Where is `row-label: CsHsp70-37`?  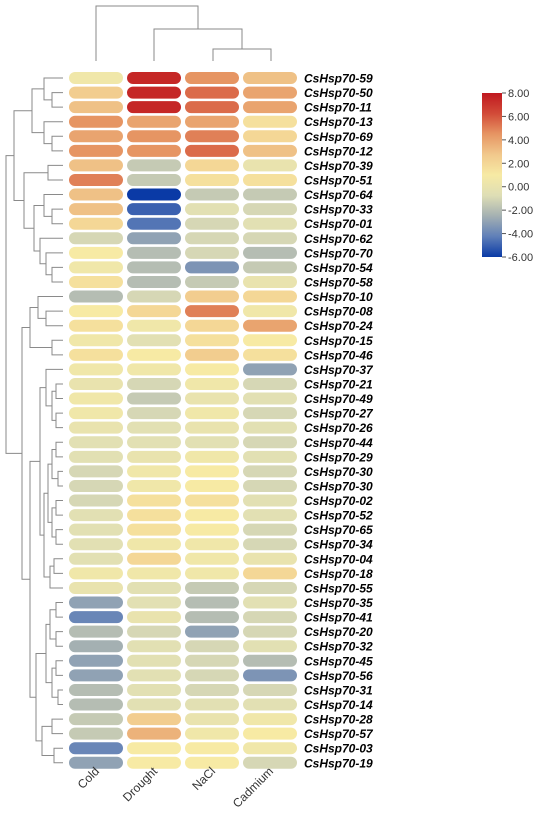 row-label: CsHsp70-37 is located at coordinates (339, 370).